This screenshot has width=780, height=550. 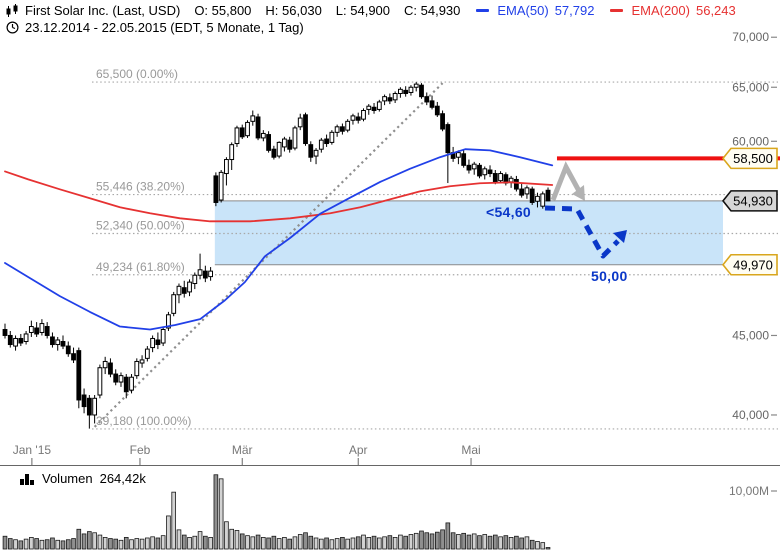 I want to click on month-label: Jan '15, so click(x=32, y=450).